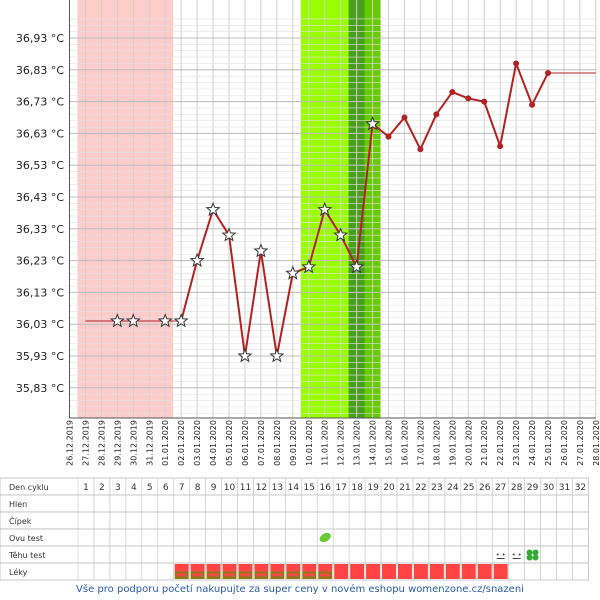  Describe the element at coordinates (580, 488) in the screenshot. I see `day-number: 32` at that location.